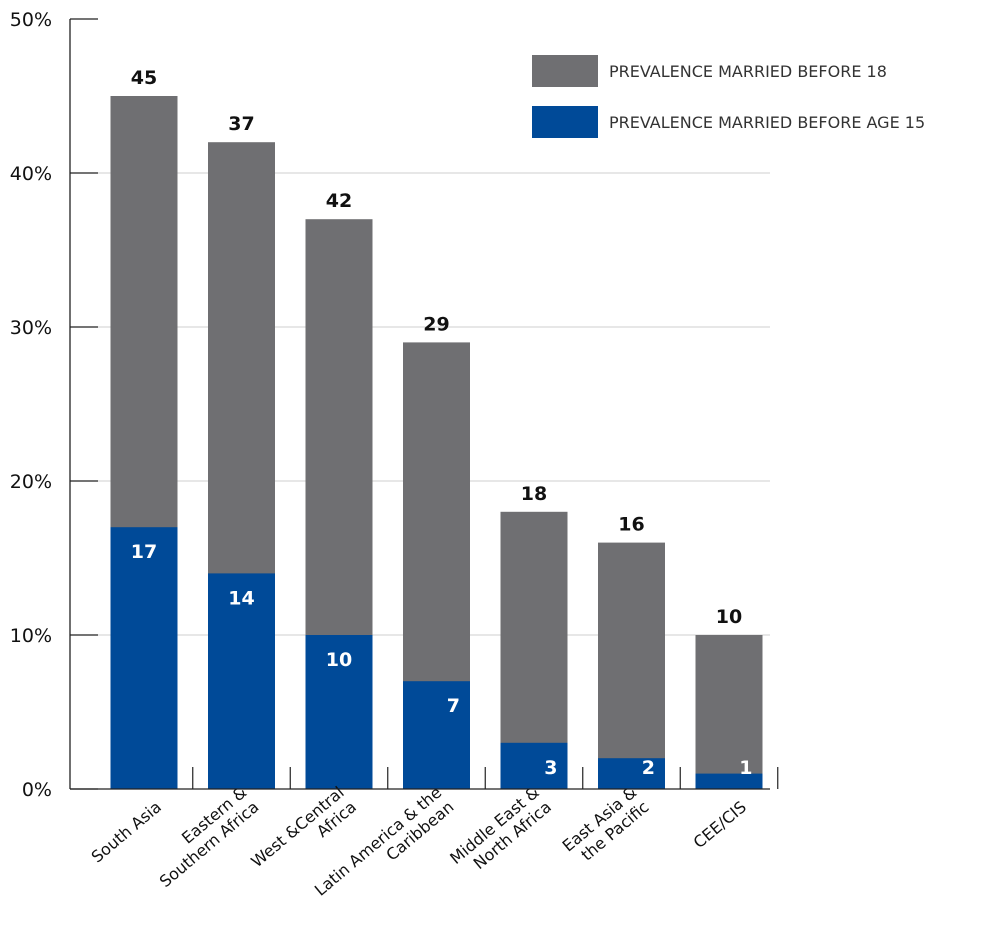 This screenshot has width=997, height=932. I want to click on data-label-before-15: 7, so click(453, 706).